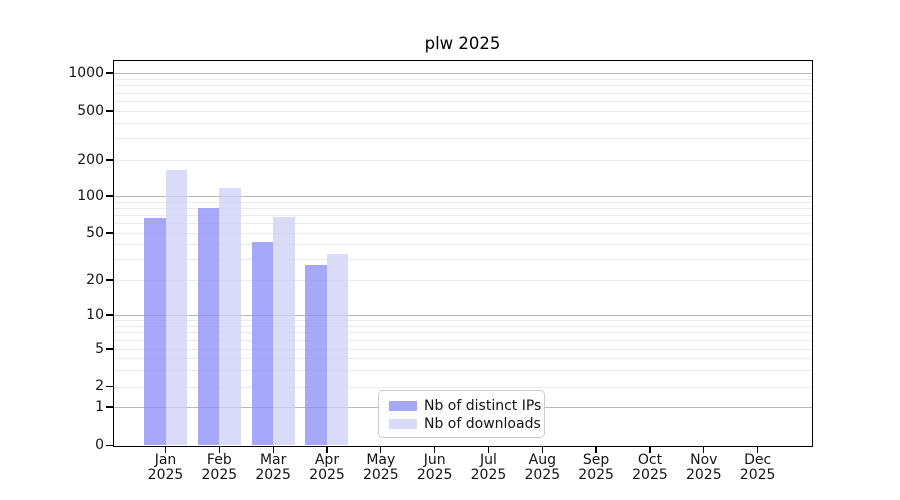 Image resolution: width=900 pixels, height=500 pixels. I want to click on y-tick-label: 1, so click(99, 406).